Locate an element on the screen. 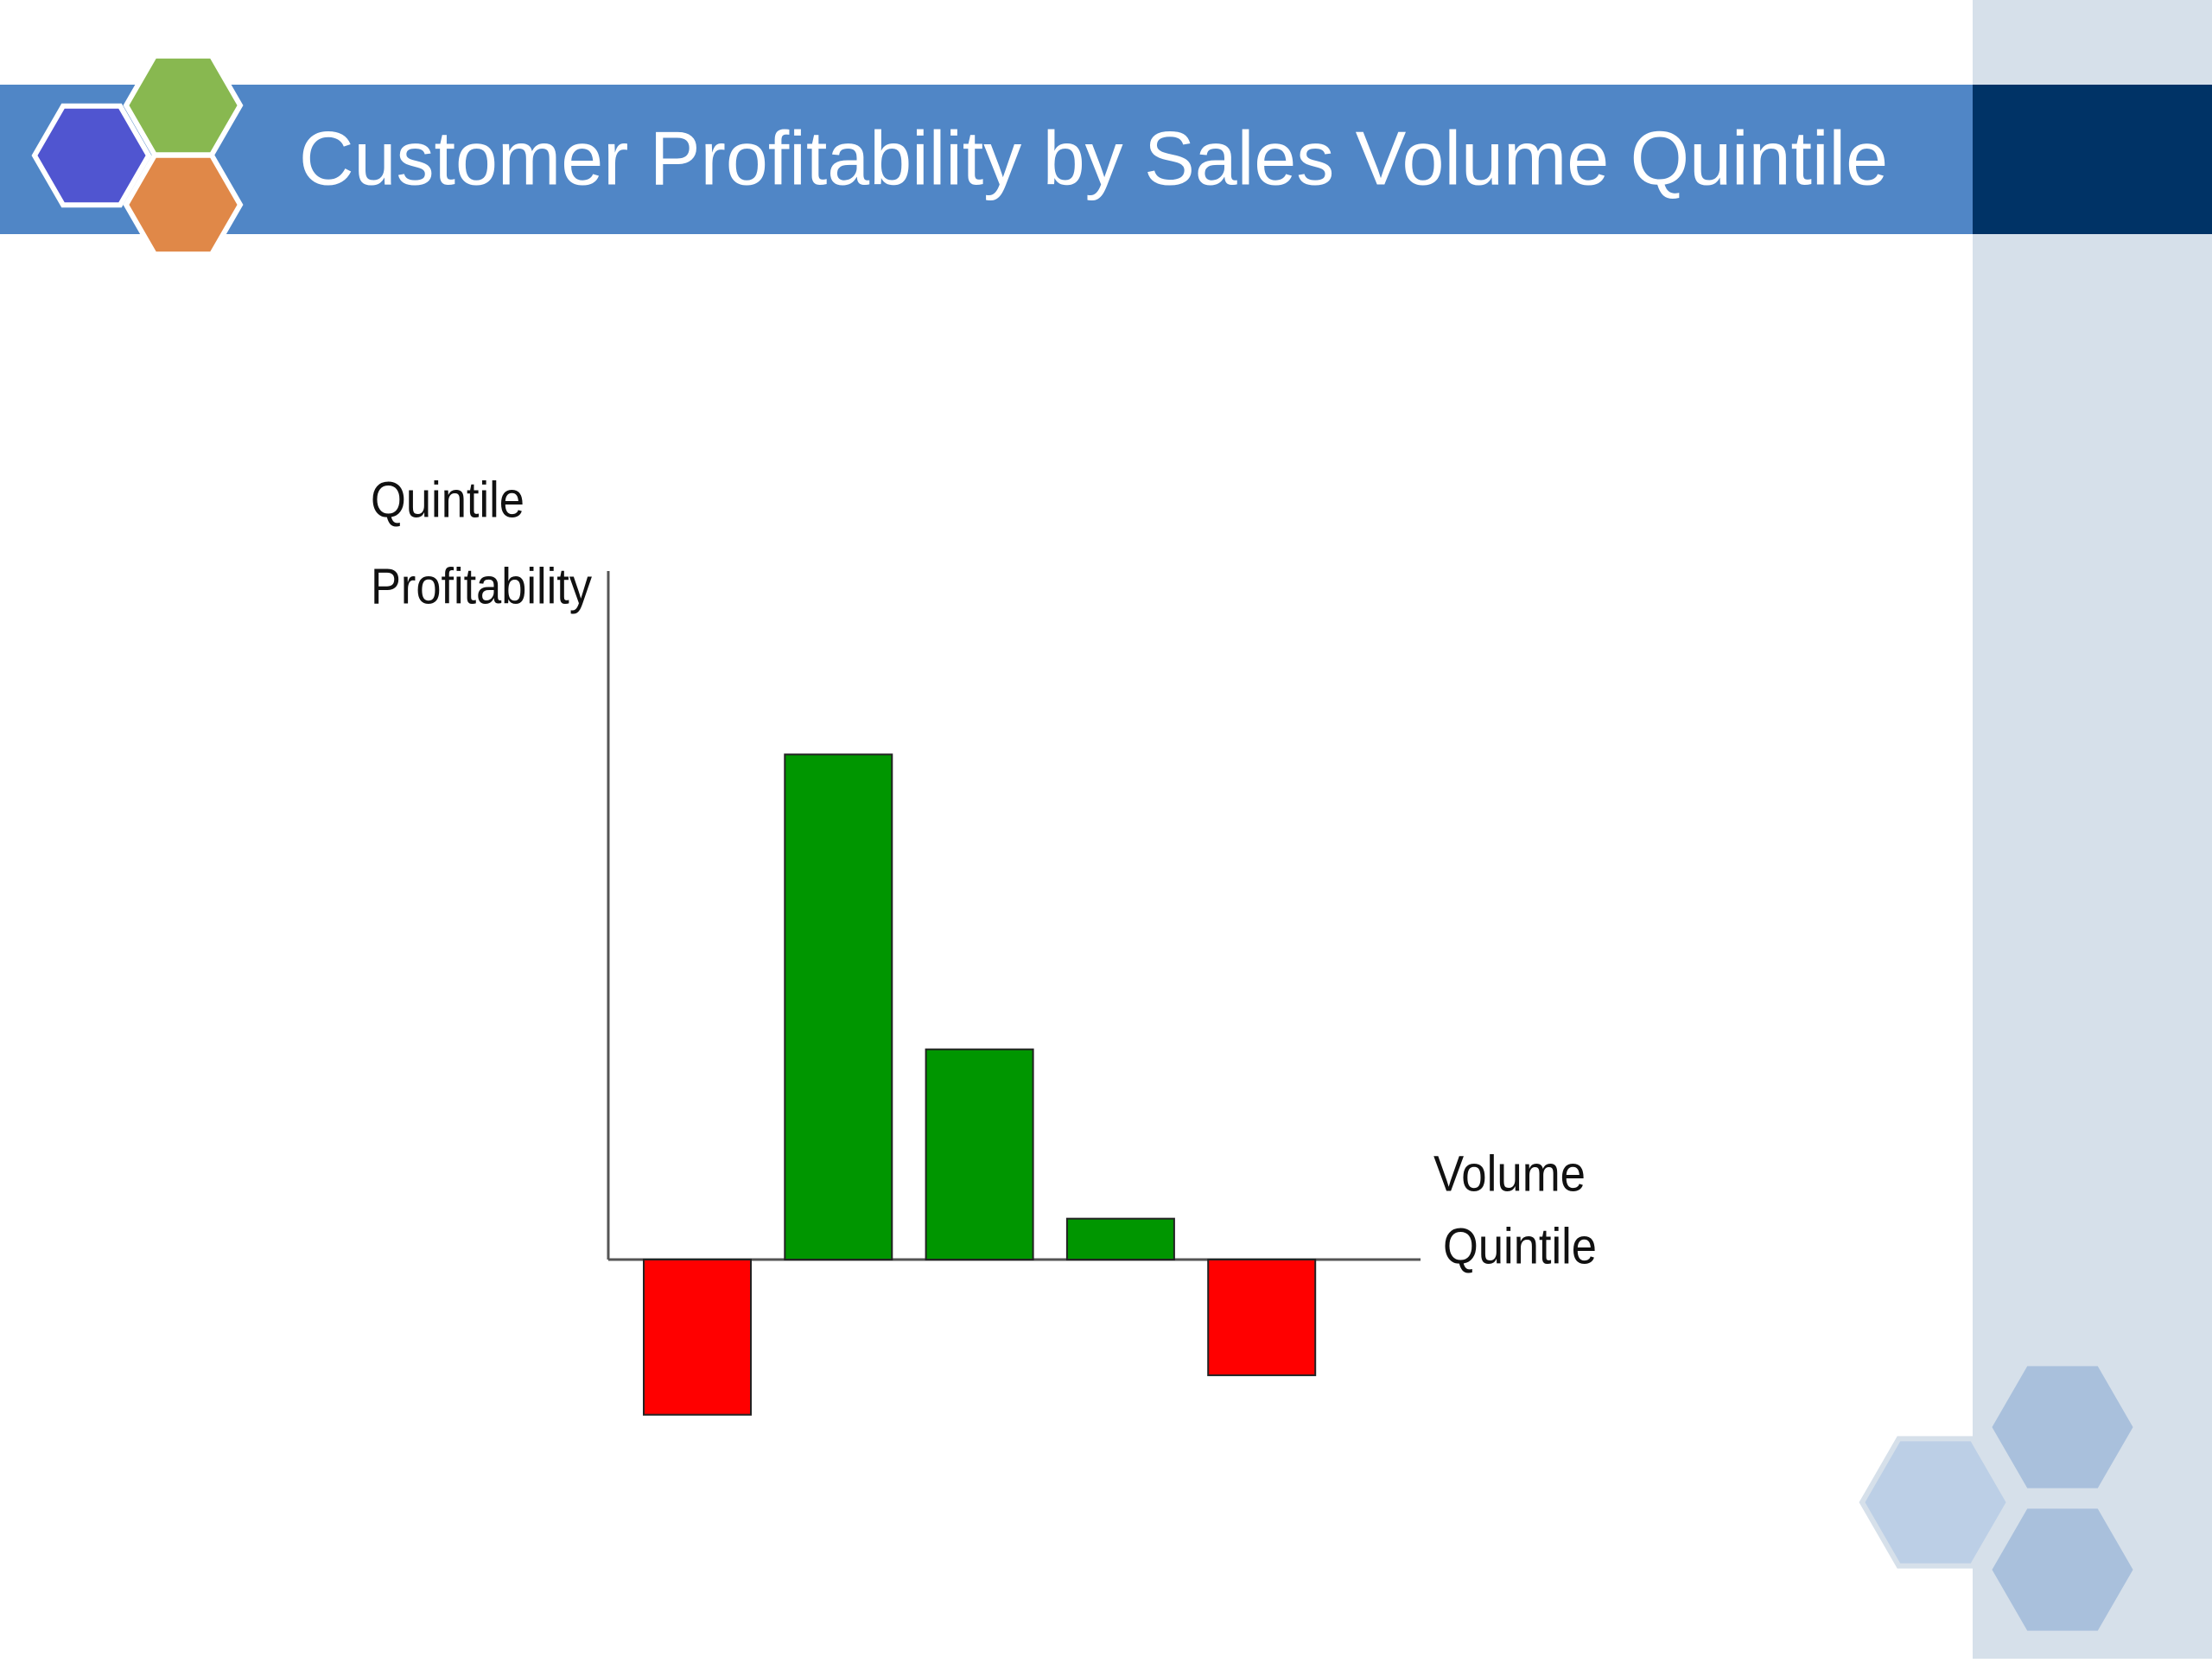 This screenshot has height=1663, width=2212. x-axis-label: Volume is located at coordinates (1509, 1174).